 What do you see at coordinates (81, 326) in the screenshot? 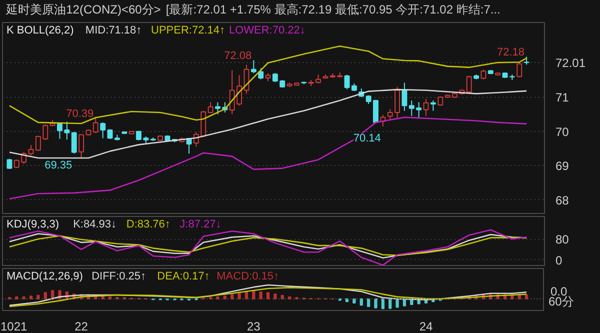
I see `x-tick-label: 22` at bounding box center [81, 326].